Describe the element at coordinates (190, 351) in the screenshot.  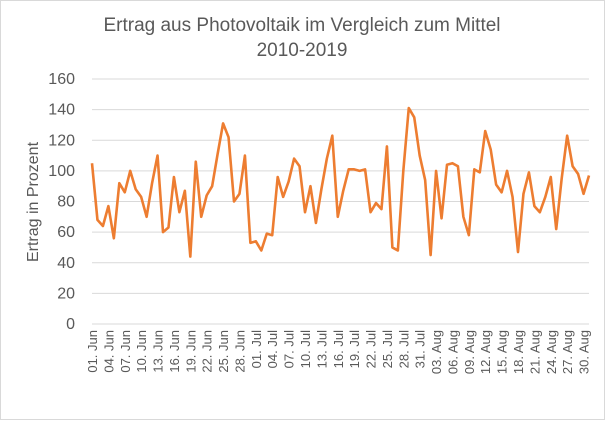
I see `x-tick-label: 19. Jun` at that location.